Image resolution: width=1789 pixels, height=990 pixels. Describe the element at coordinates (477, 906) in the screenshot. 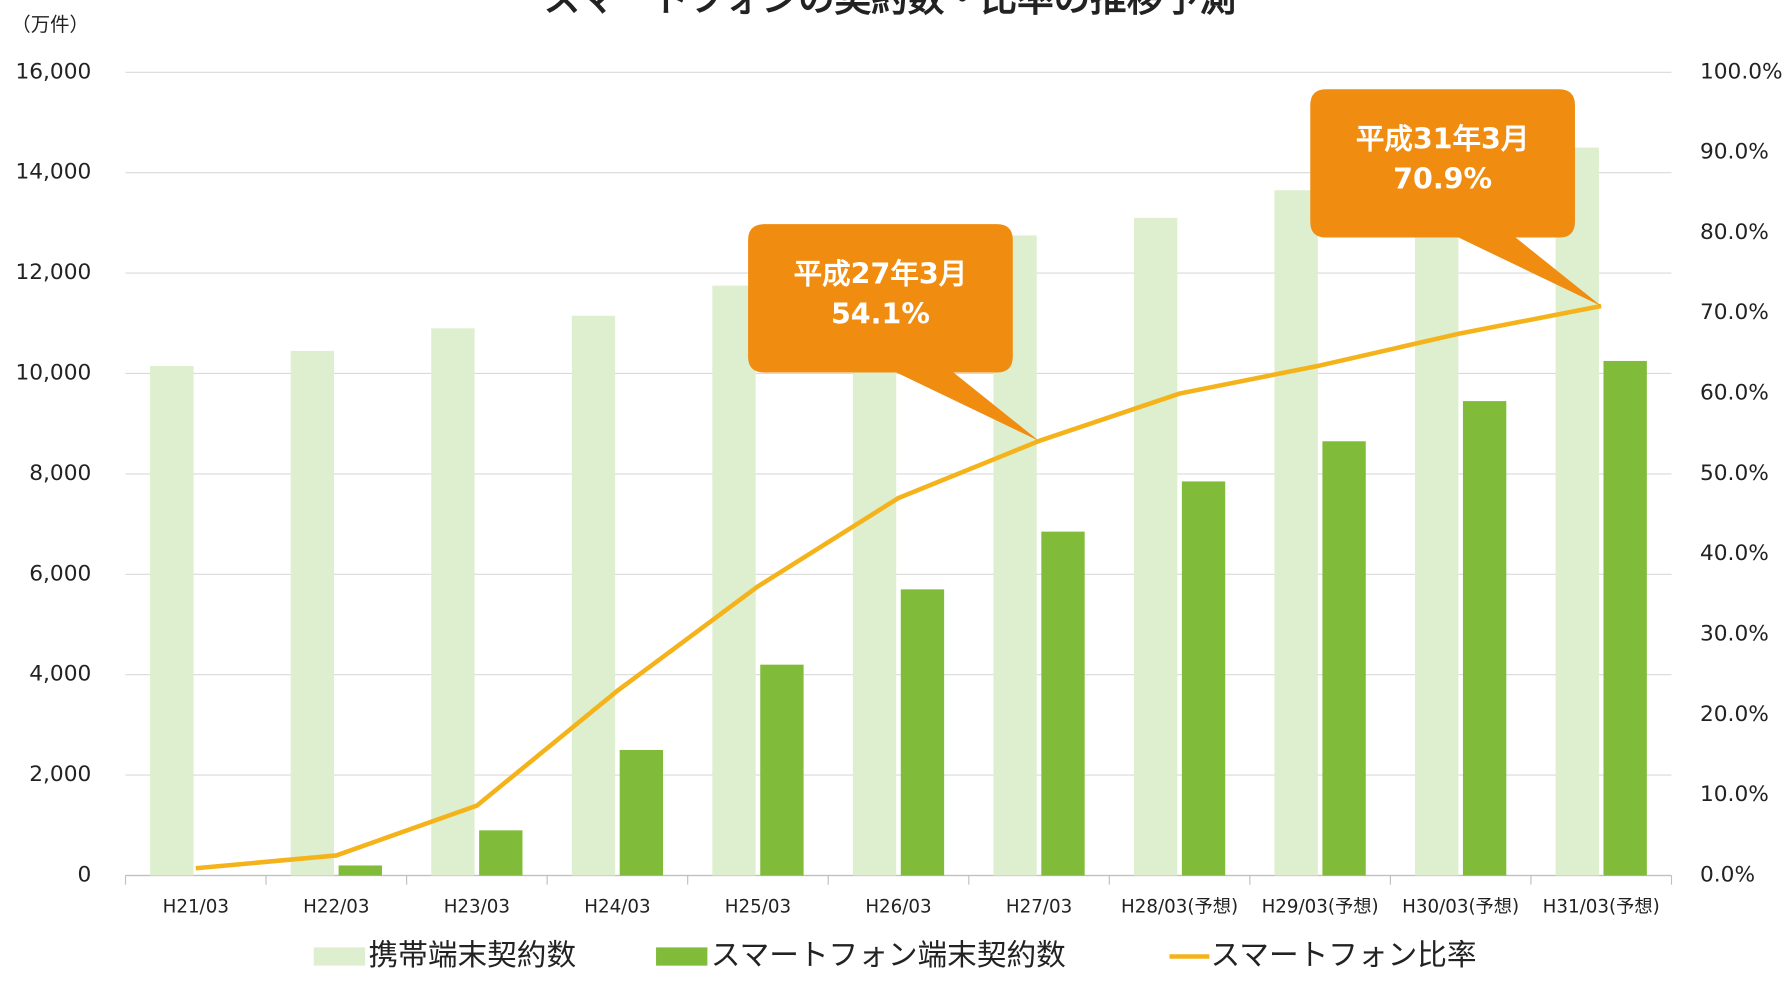

I see `x-tick-label: H23/03` at that location.